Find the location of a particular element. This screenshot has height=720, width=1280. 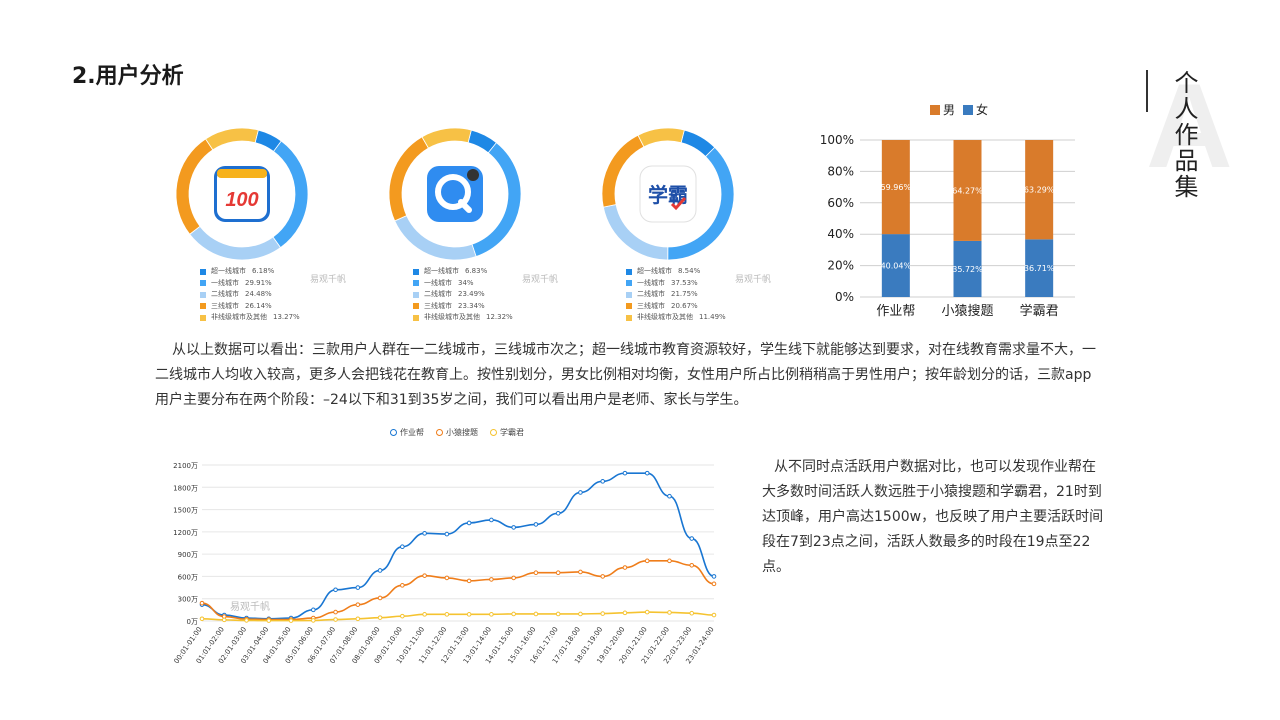

donut-xiaoyuan is located at coordinates (455, 198).